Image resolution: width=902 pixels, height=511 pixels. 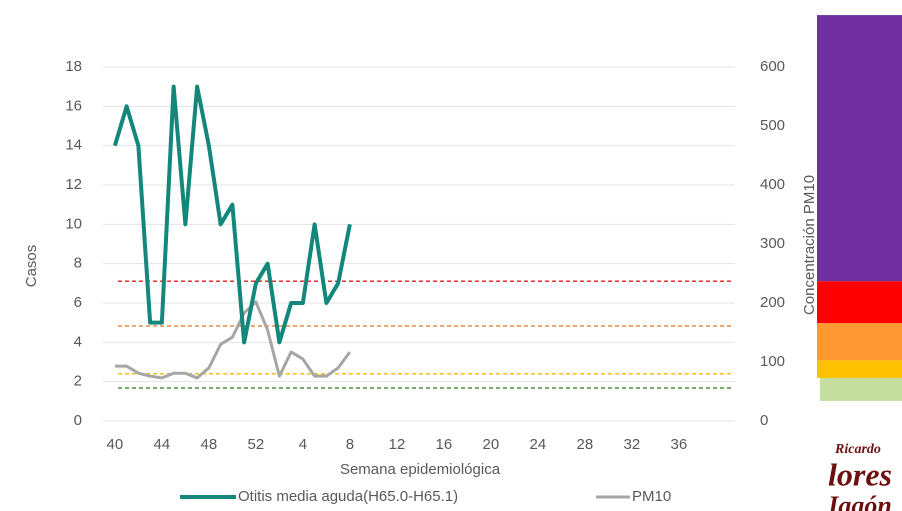 I want to click on y-tick-label: 0, so click(x=78, y=420).